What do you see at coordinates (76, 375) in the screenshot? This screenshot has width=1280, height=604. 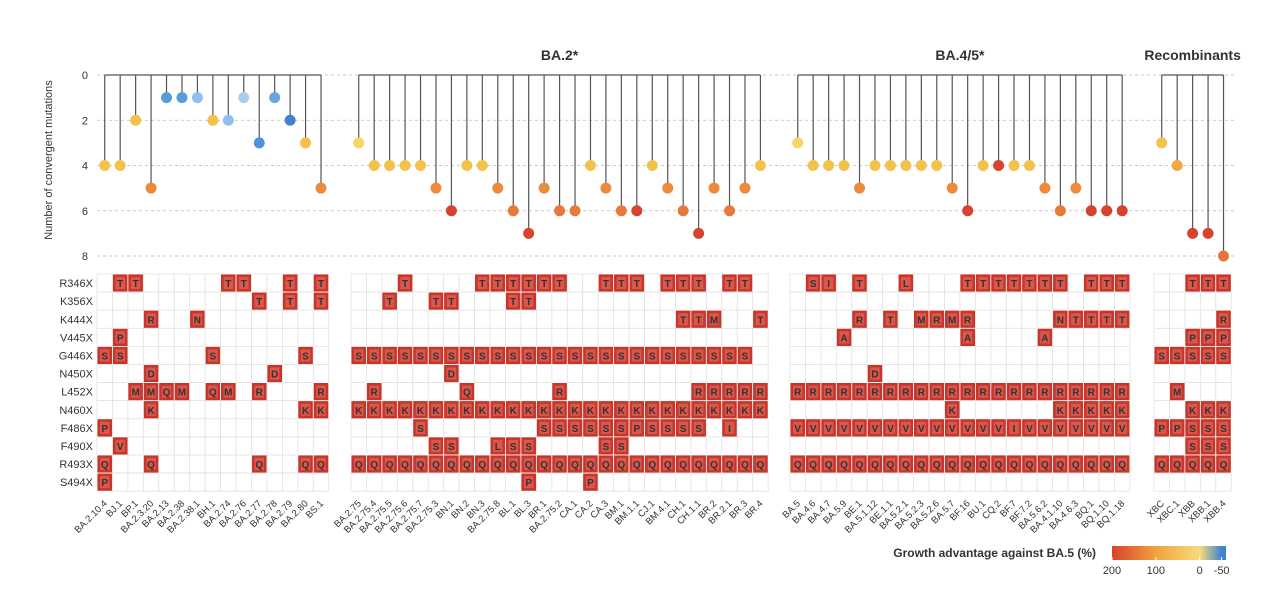 I see `mutation-label: N450X` at bounding box center [76, 375].